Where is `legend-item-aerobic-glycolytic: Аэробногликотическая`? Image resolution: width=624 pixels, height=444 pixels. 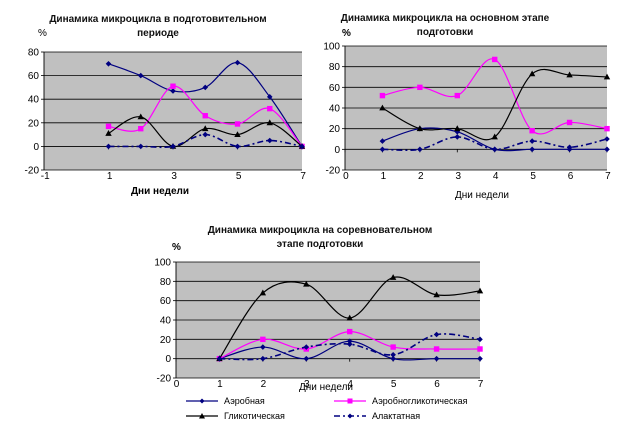 legend-item-aerobic-glycolytic: Аэробногликотическая is located at coordinates (401, 401).